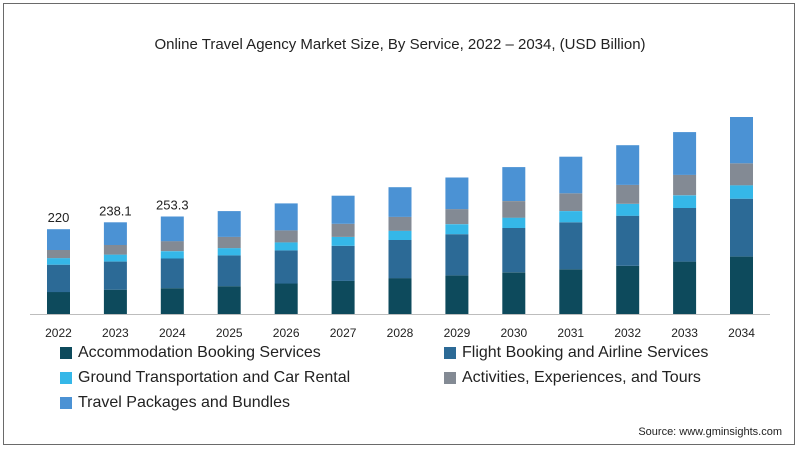  I want to click on x-tick-label: 2032, so click(627, 333).